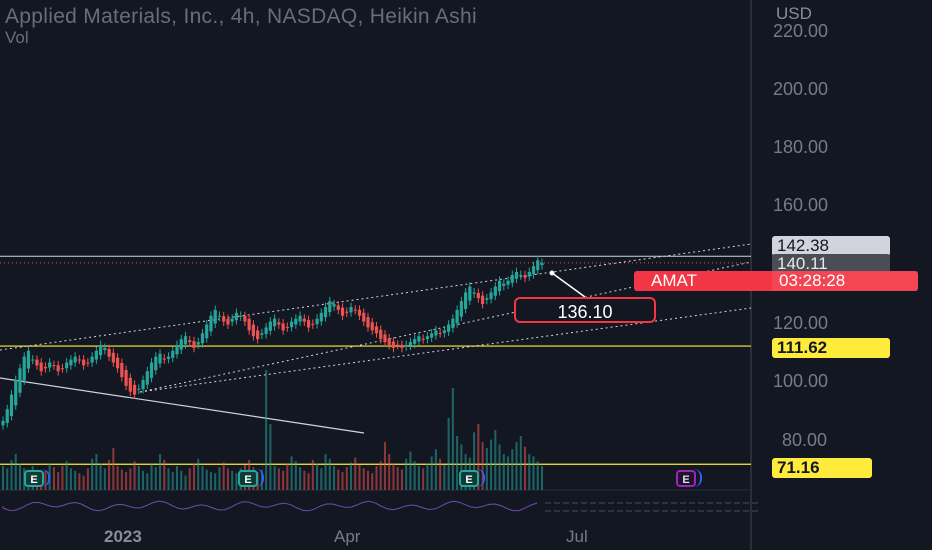 This screenshot has height=550, width=932. I want to click on trend-line, so click(182, 405).